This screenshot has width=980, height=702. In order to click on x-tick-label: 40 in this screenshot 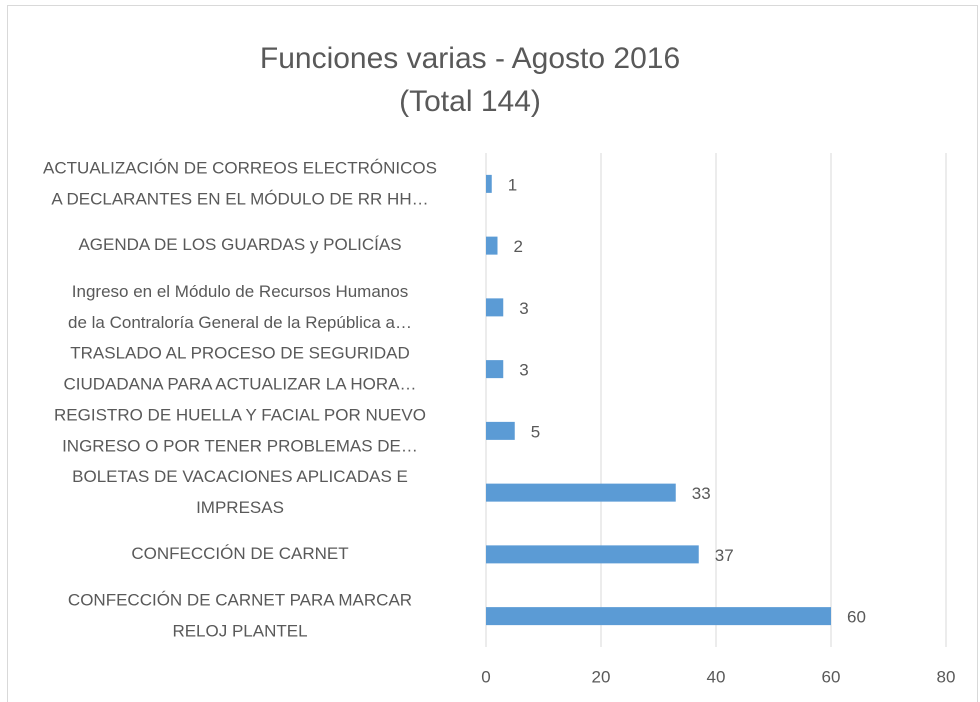, I will do `click(716, 676)`.